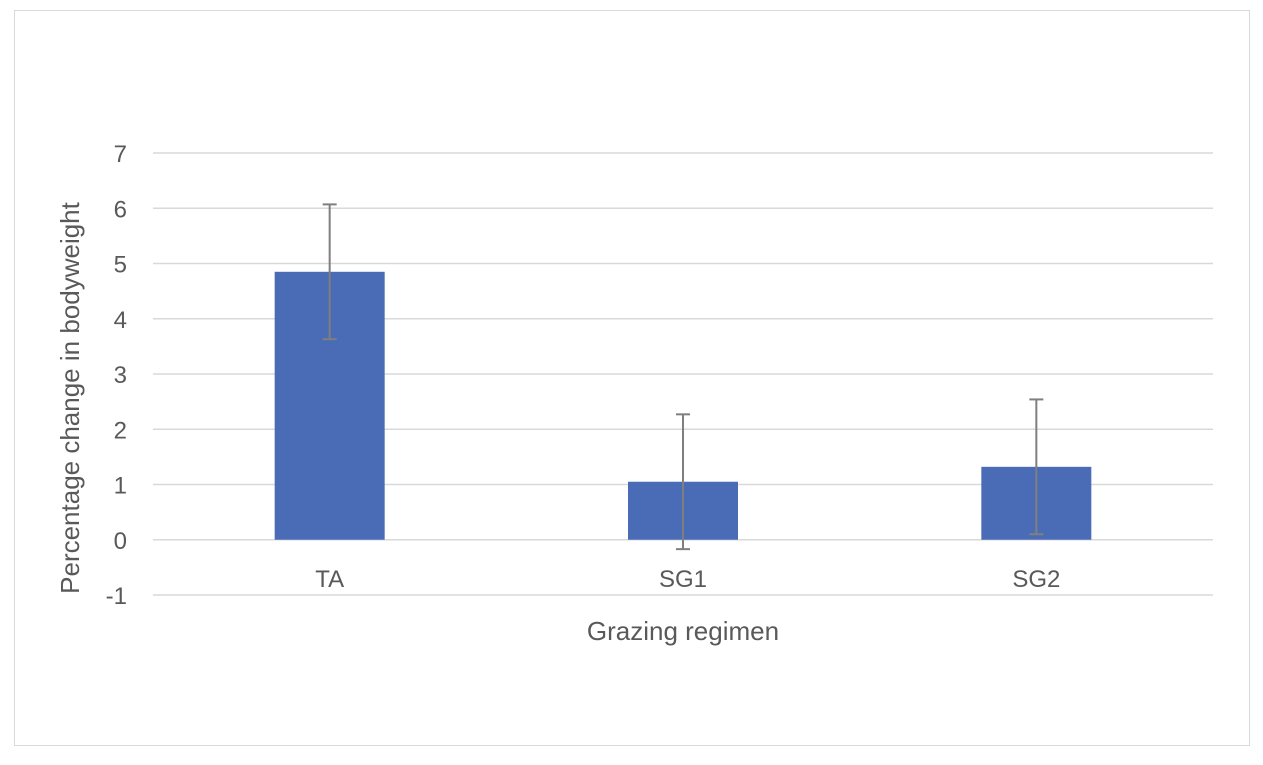 The height and width of the screenshot is (765, 1263). I want to click on y-tick-label: 0, so click(120, 541).